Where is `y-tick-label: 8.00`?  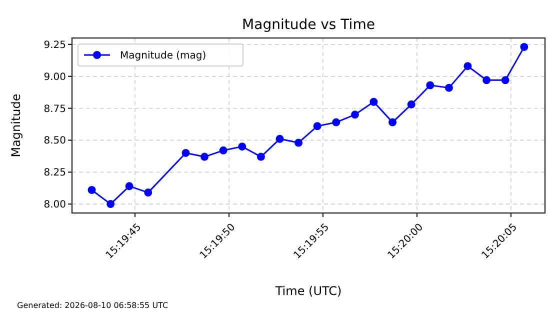 y-tick-label: 8.00 is located at coordinates (55, 205).